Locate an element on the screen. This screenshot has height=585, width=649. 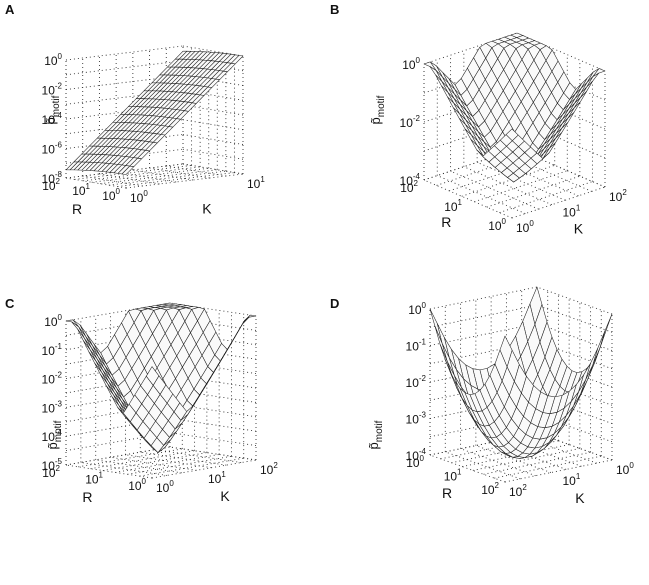
panel-letter: C is located at coordinates (10, 303).